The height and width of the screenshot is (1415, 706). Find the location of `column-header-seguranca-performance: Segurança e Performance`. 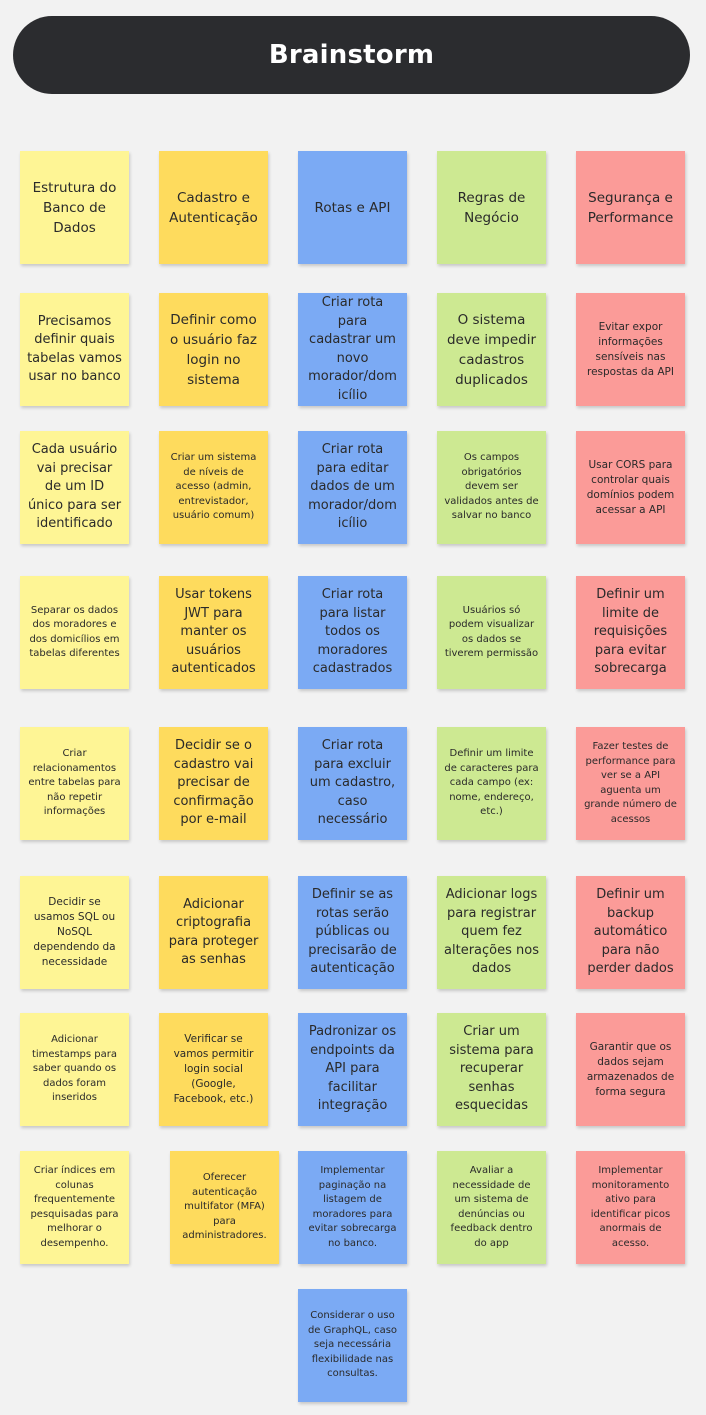

column-header-seguranca-performance: Segurança e Performance is located at coordinates (630, 207).